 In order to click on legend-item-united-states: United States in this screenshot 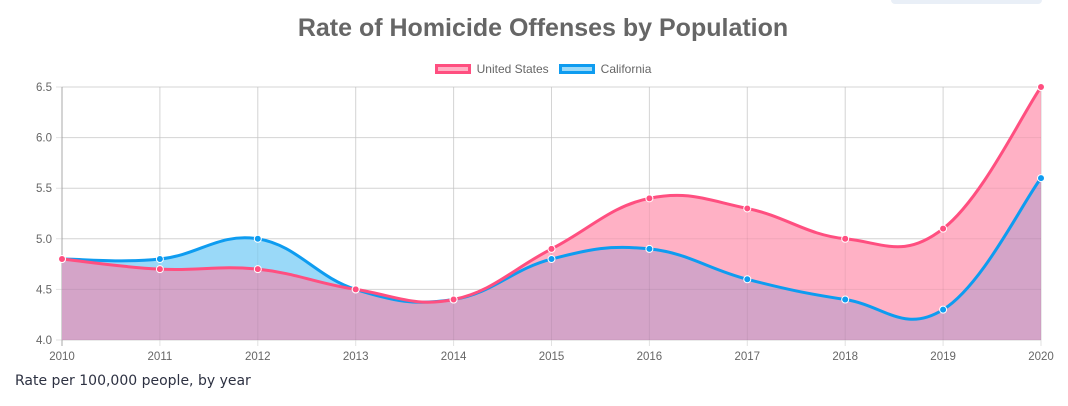, I will do `click(491, 69)`.